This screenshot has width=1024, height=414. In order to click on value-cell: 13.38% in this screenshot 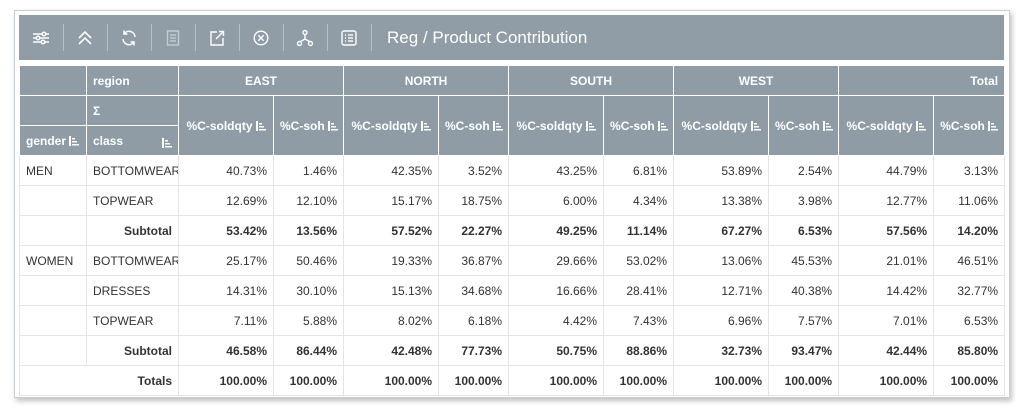, I will do `click(721, 200)`.